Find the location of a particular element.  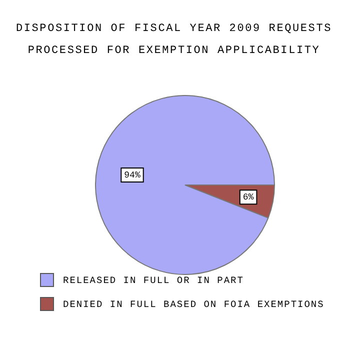

legend-label: DENIED IN FULL BASED ON FOIA EXEMPTIONS is located at coordinates (193, 304).